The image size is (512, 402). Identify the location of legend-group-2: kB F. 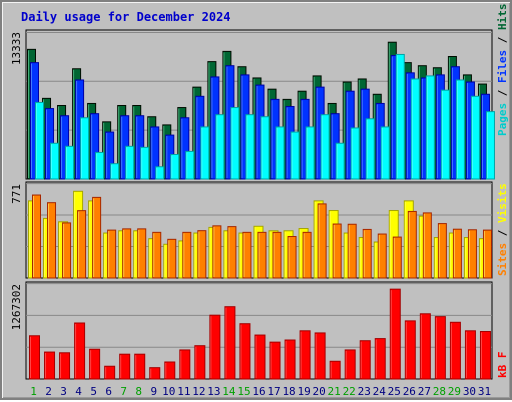
(502, 365).